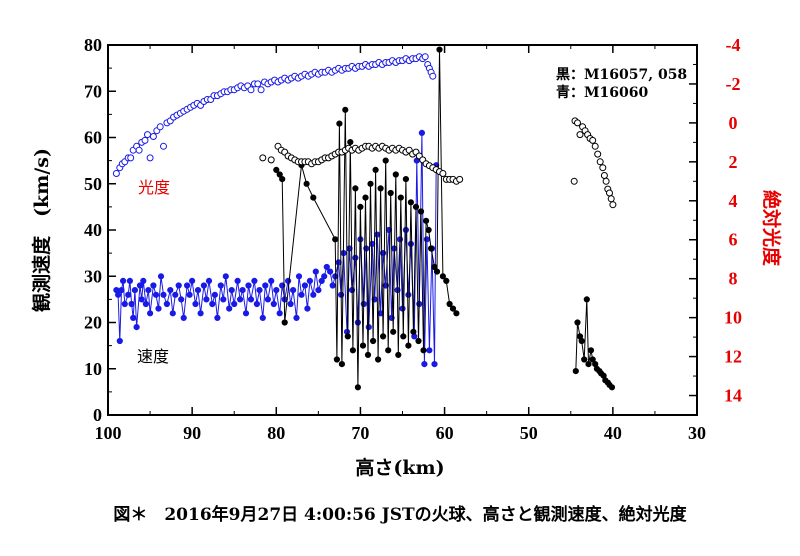 This screenshot has height=556, width=800. I want to click on y-axis-right-title: 絶対光度, so click(771, 228).